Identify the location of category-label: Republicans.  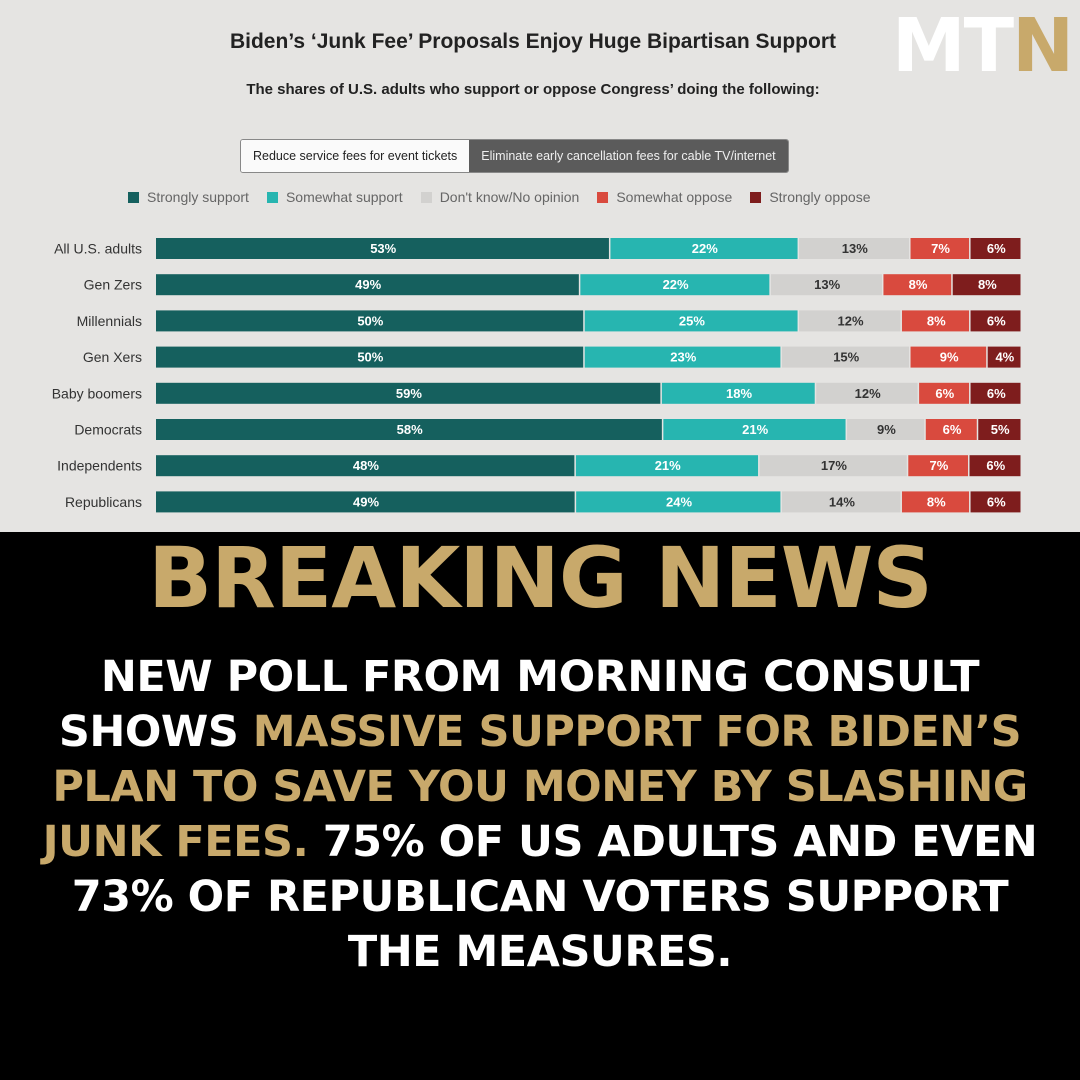
(103, 502).